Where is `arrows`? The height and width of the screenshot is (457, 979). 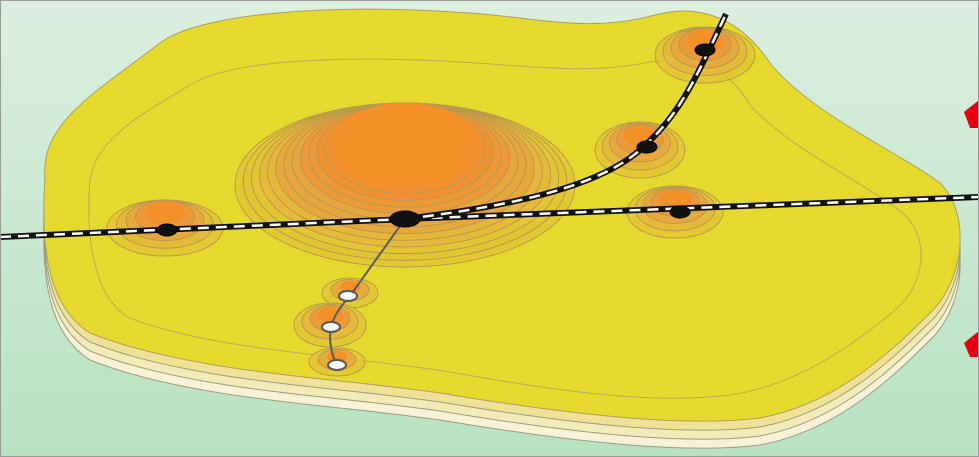
arrows is located at coordinates (971, 228).